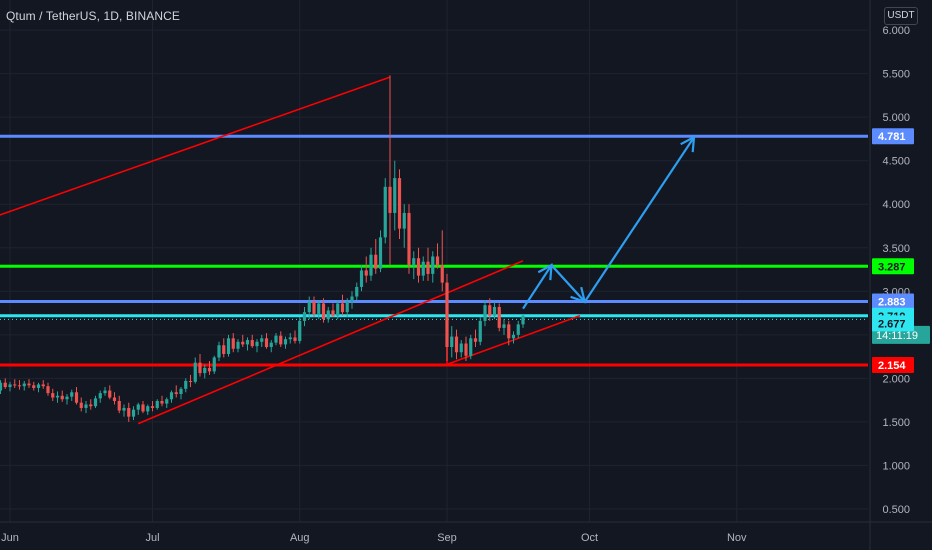  I want to click on x-tick-label: Nov, so click(737, 538).